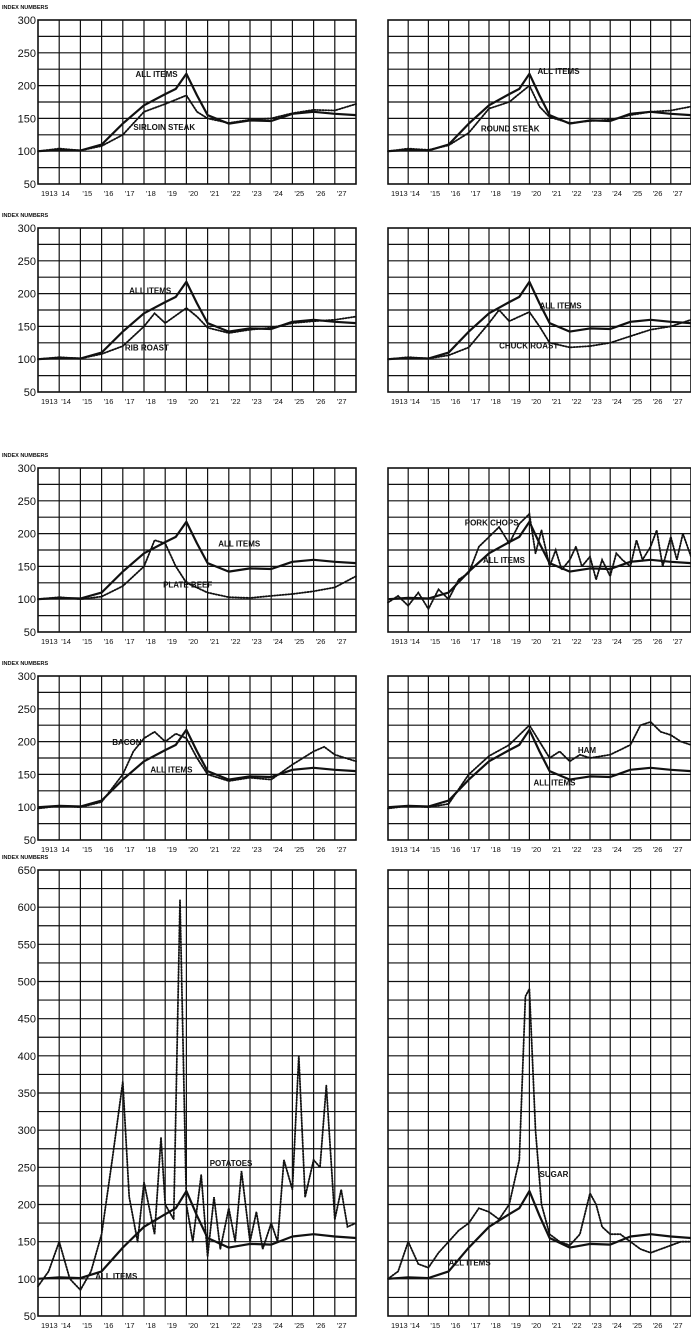 Image resolution: width=691 pixels, height=1335 pixels. What do you see at coordinates (27, 871) in the screenshot?
I see `y-tick-label: 650` at bounding box center [27, 871].